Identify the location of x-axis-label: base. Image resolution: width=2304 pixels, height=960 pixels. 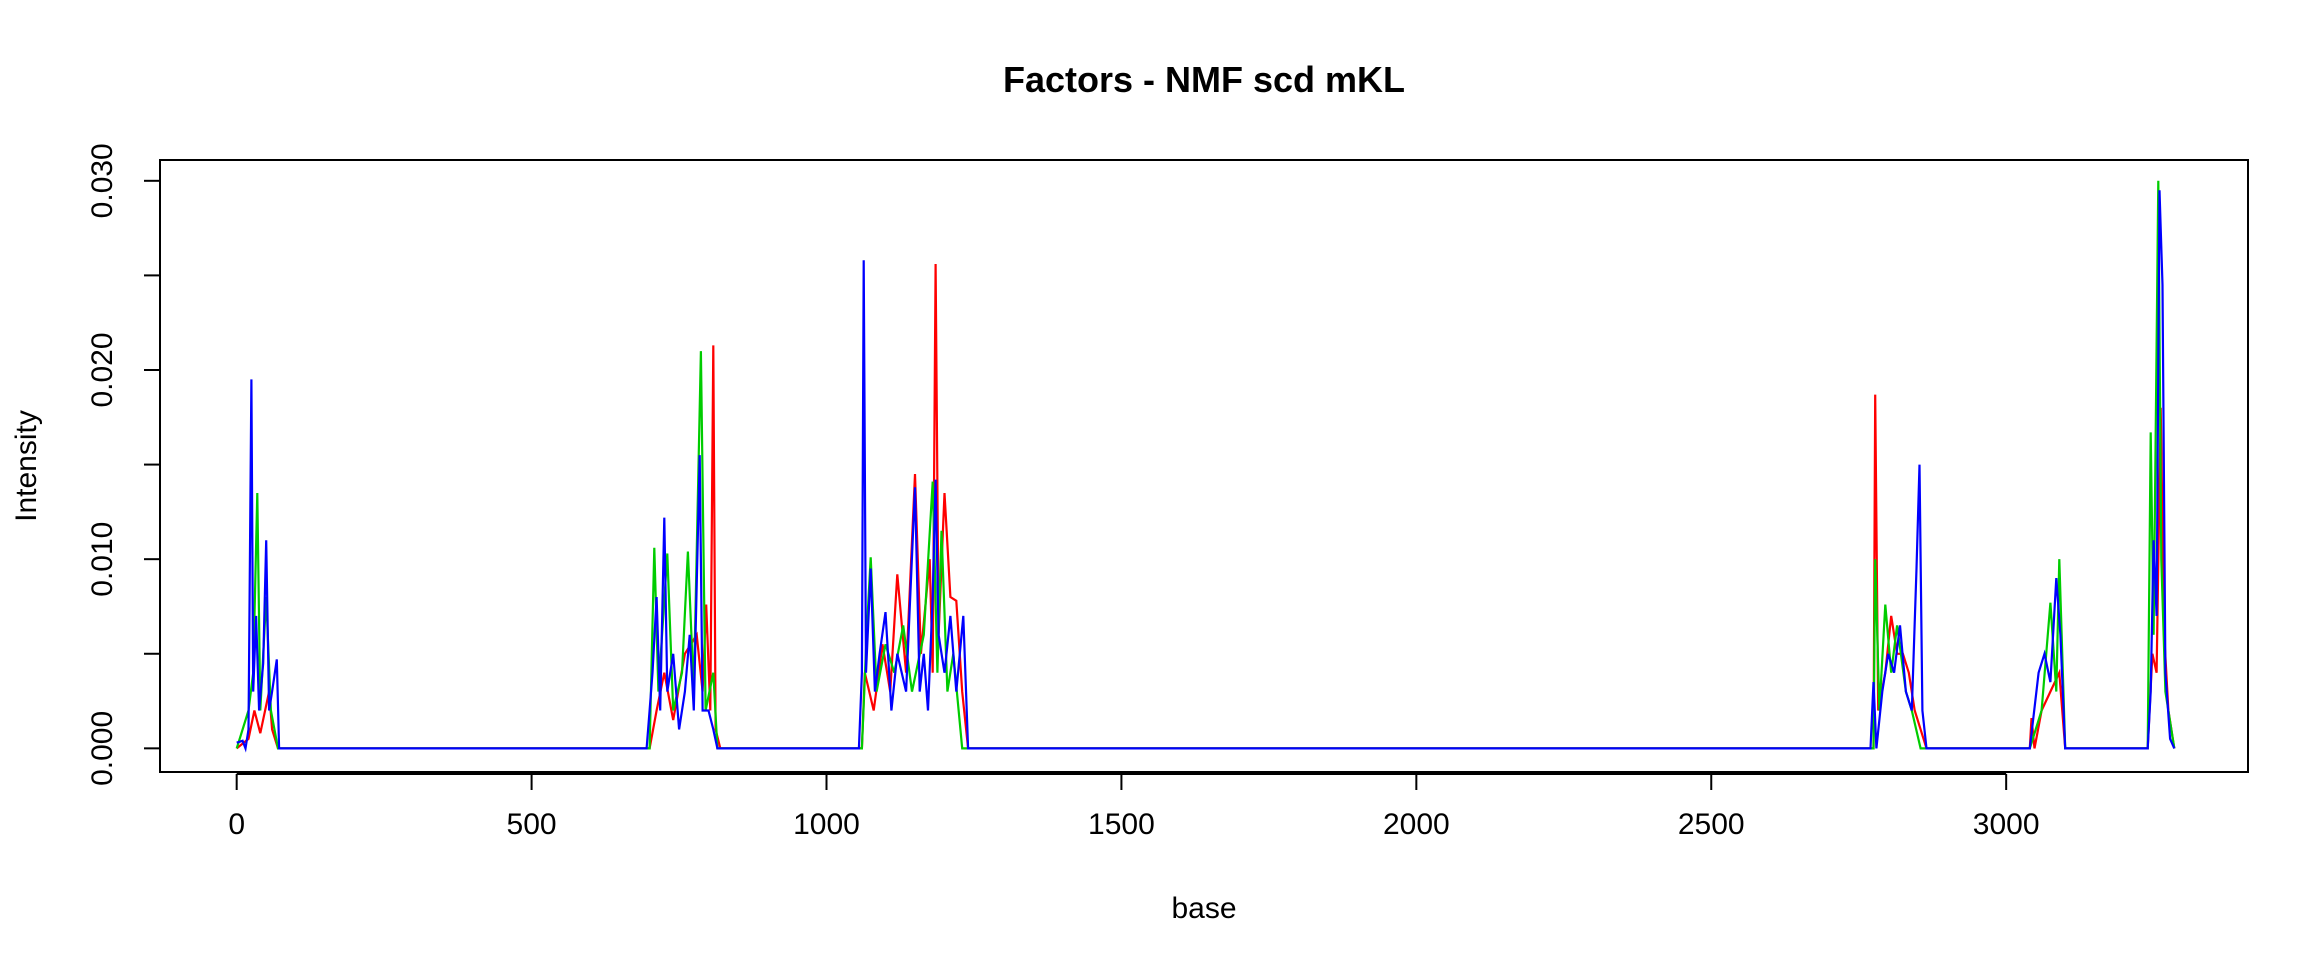
(1203, 908).